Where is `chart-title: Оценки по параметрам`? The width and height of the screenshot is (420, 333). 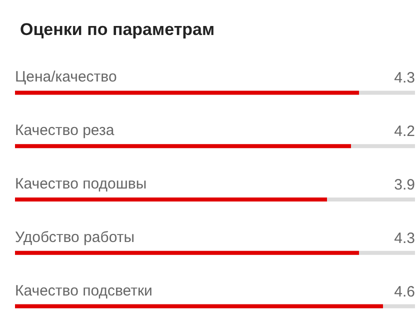 chart-title: Оценки по параметрам is located at coordinates (117, 29).